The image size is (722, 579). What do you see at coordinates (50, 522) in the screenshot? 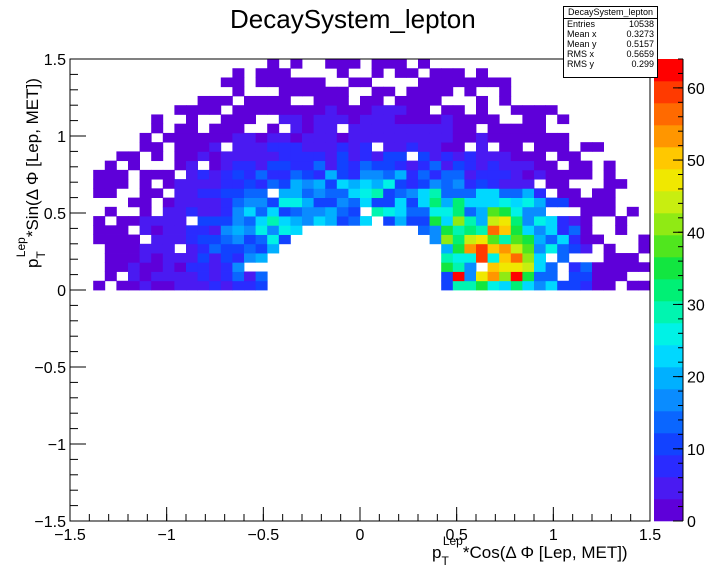
I see `y-tick-label: −1.5` at bounding box center [50, 522].